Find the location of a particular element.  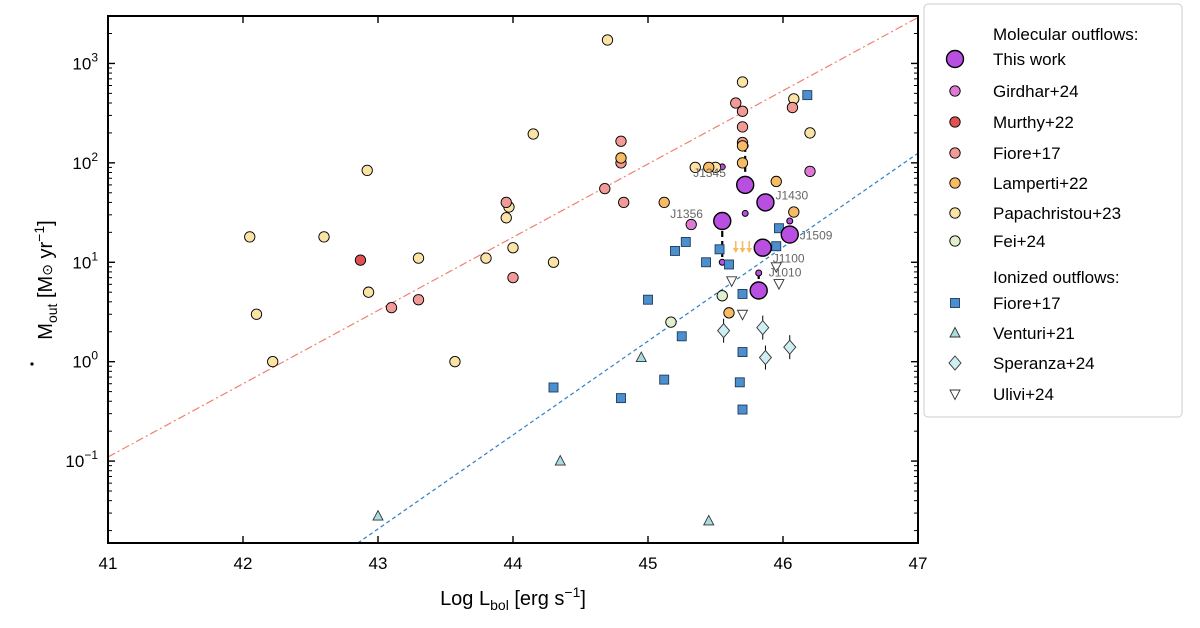

legend-label-7: Fiore+17 is located at coordinates (1027, 303).